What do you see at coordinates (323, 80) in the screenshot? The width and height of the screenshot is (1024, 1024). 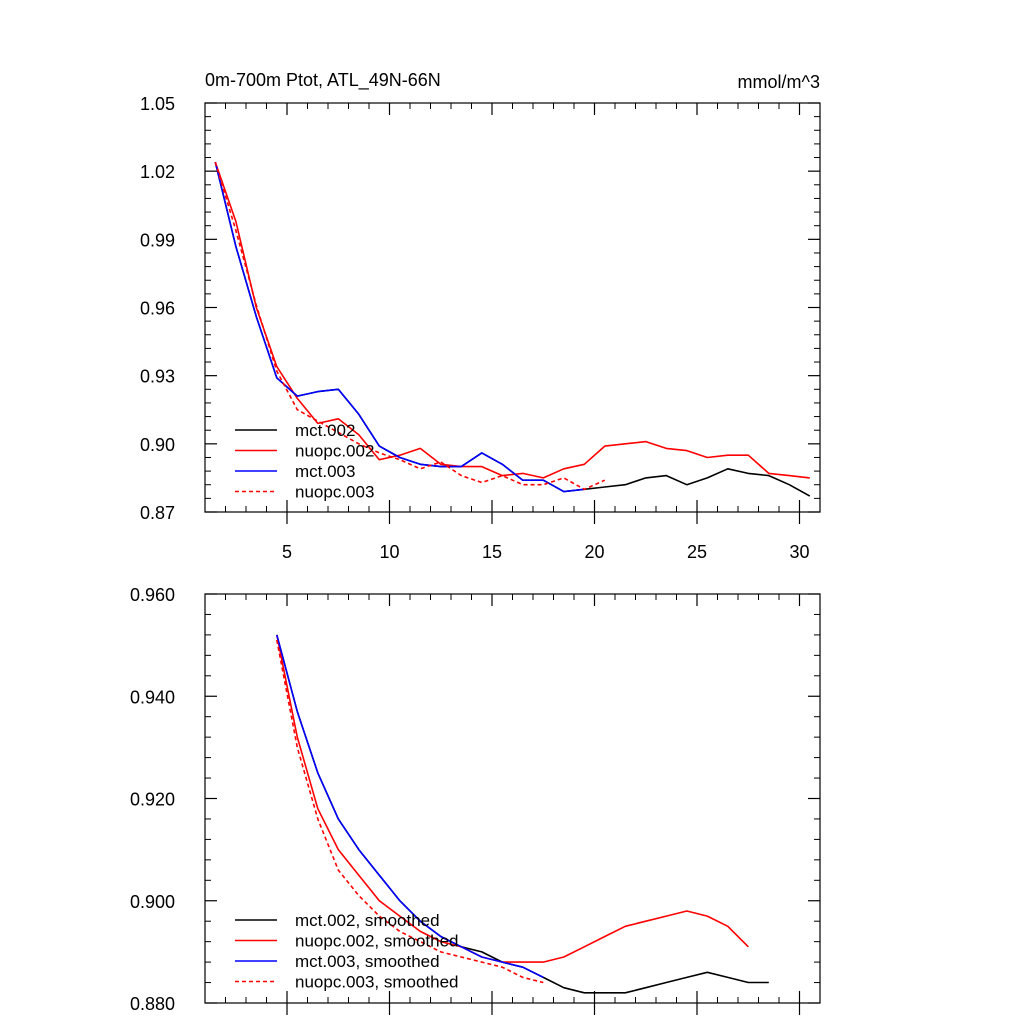 I see `chart-title: 0m-700m Ptot, ATL_49N-66N` at bounding box center [323, 80].